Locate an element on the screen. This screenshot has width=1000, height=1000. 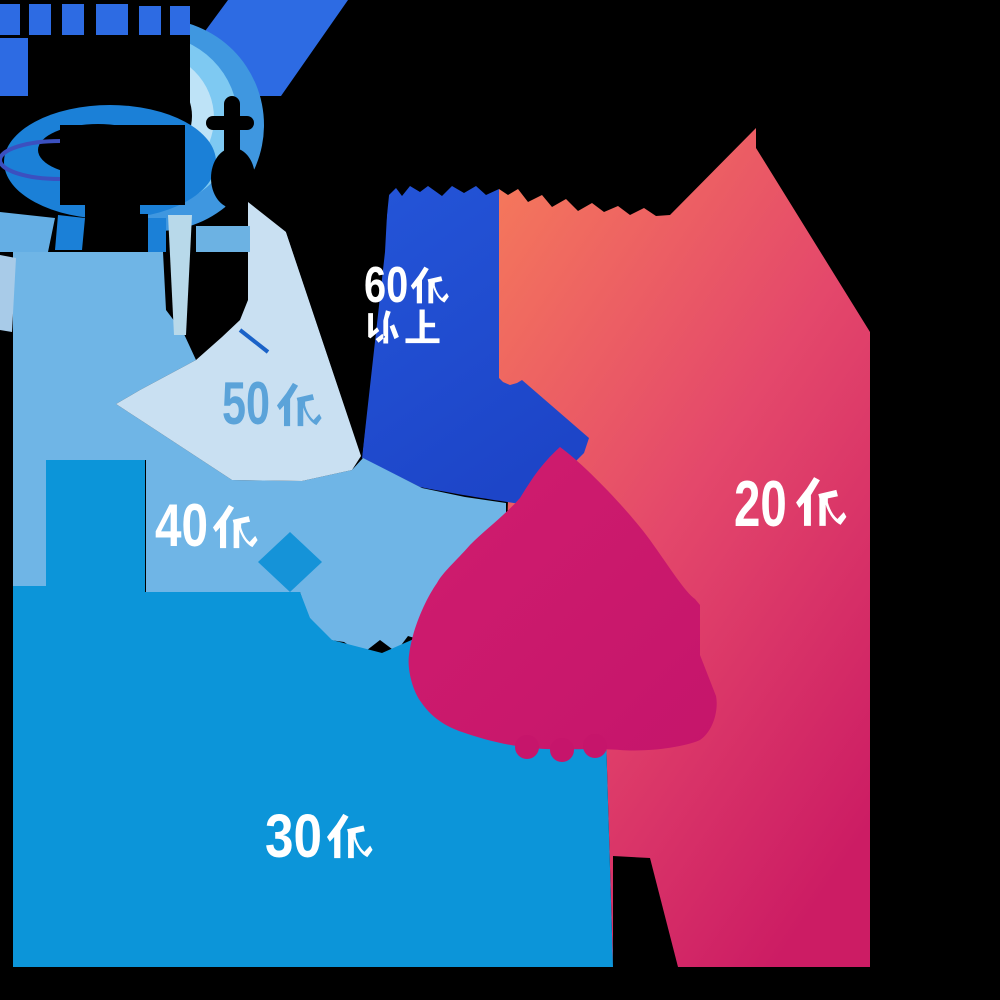
svg-text: 50 is located at coordinates (246, 404).